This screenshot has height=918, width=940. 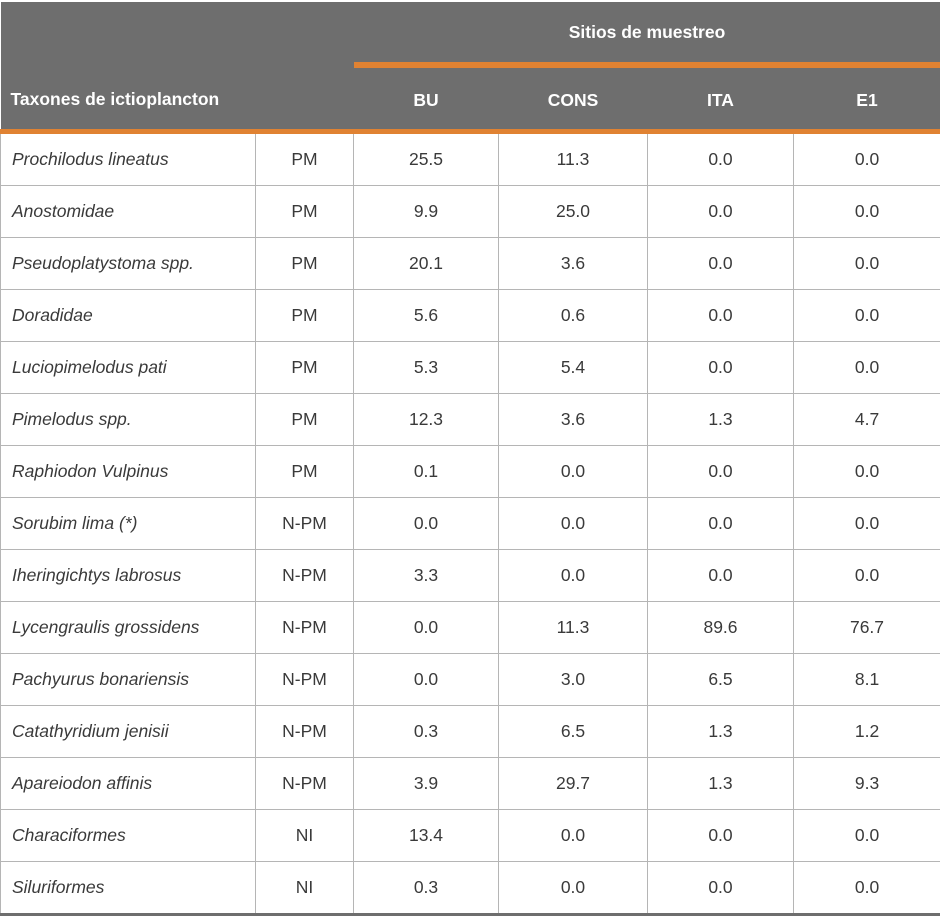 What do you see at coordinates (720, 627) in the screenshot?
I see `value-cell: 89.6` at bounding box center [720, 627].